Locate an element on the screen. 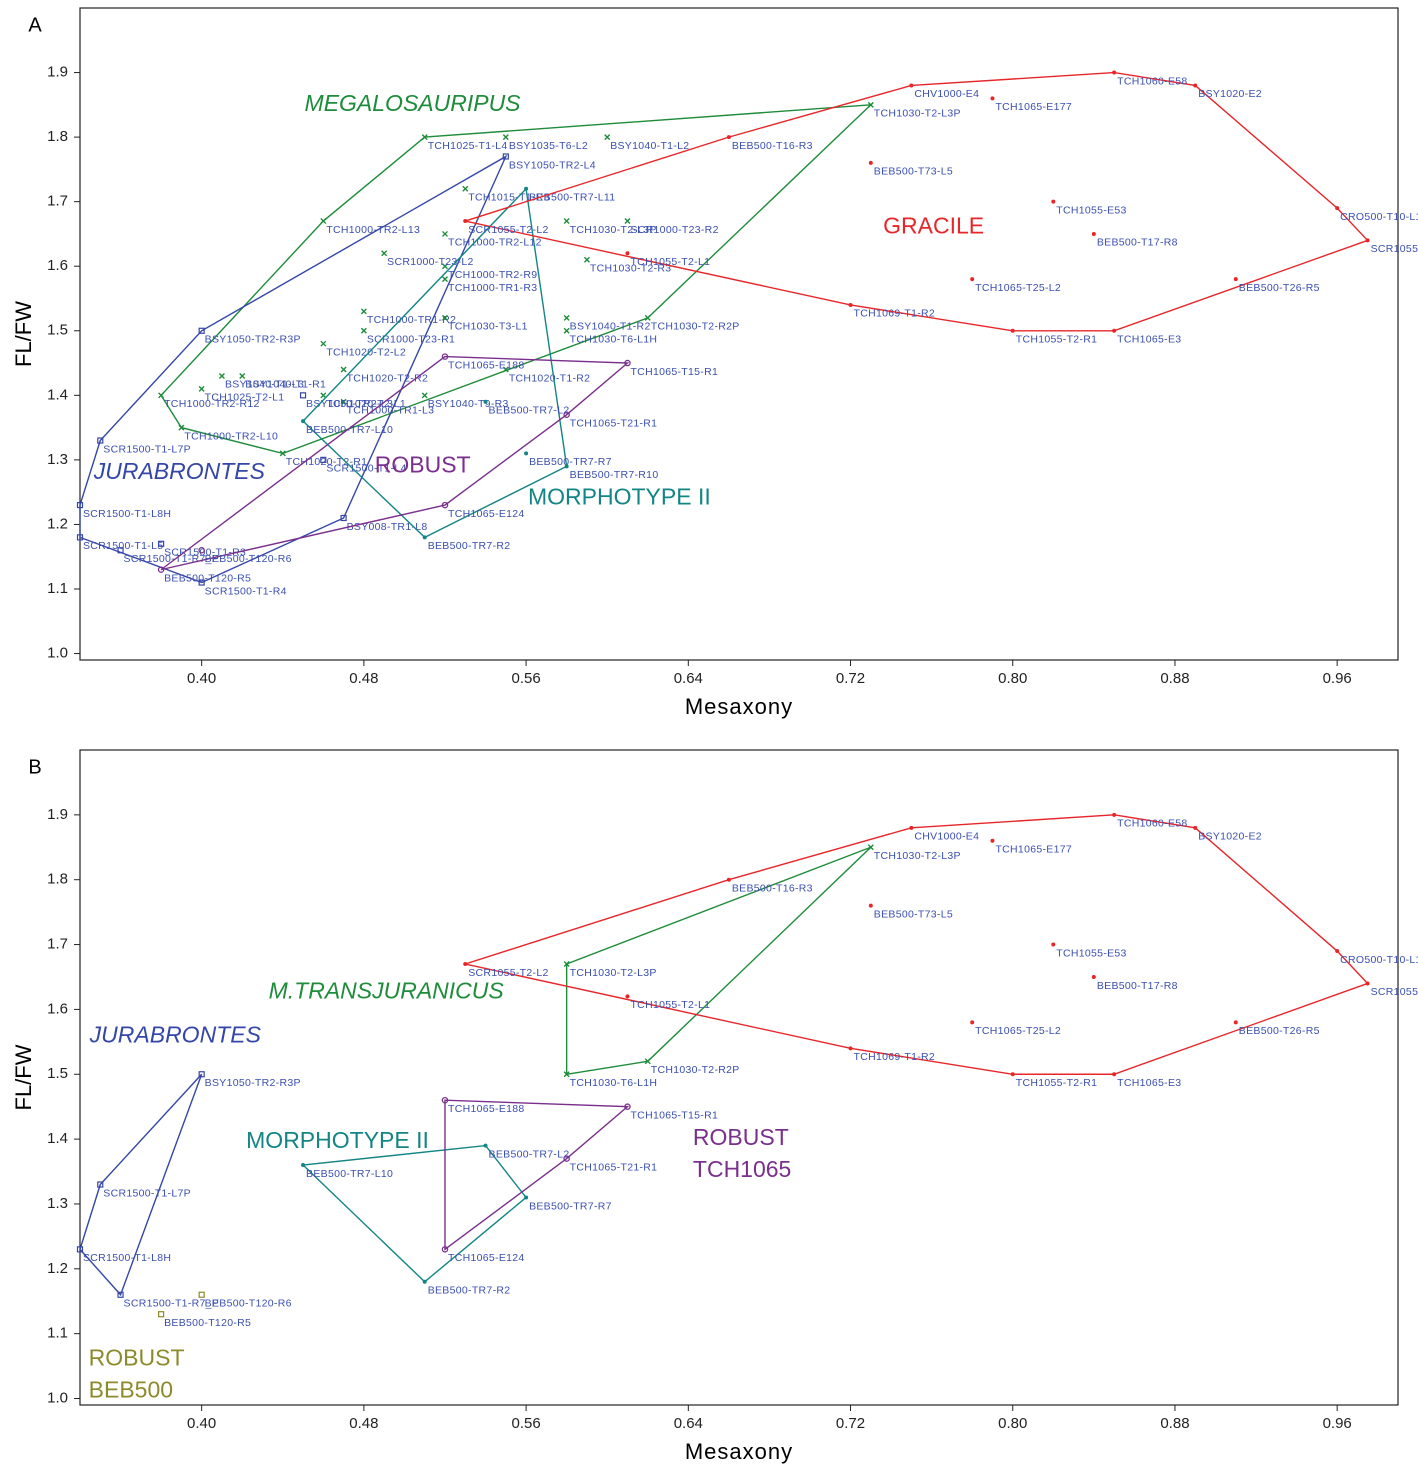 The image size is (1418, 1475). point-label: BSY1020-E2 is located at coordinates (1230, 94).